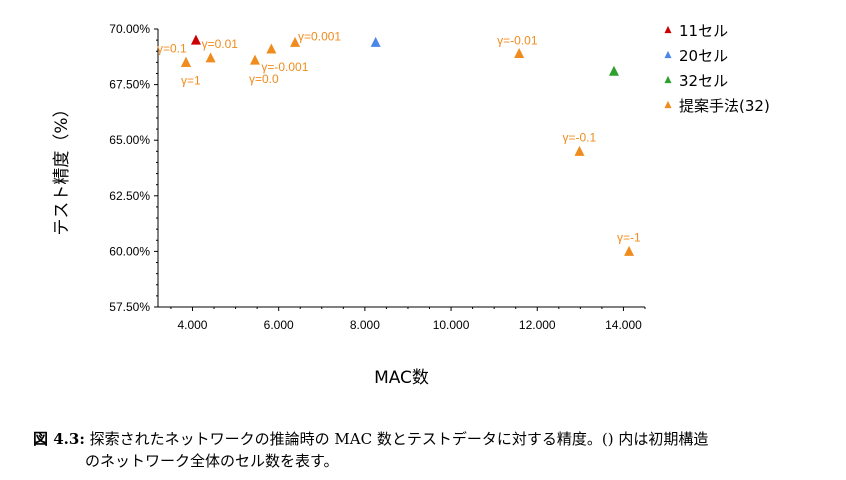  I want to click on x-tick-label: 12.000, so click(537, 325).